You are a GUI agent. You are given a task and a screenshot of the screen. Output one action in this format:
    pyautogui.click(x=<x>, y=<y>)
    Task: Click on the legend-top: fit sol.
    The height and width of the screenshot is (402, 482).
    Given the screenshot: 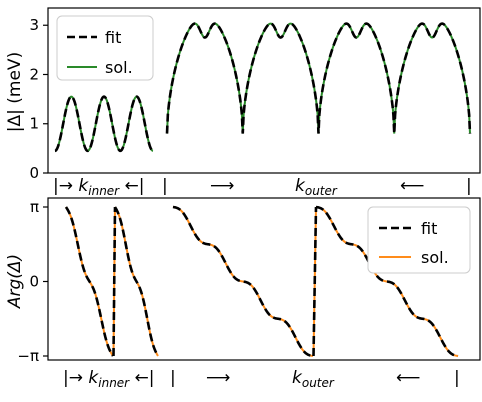 What is the action you would take?
    pyautogui.click(x=105, y=48)
    